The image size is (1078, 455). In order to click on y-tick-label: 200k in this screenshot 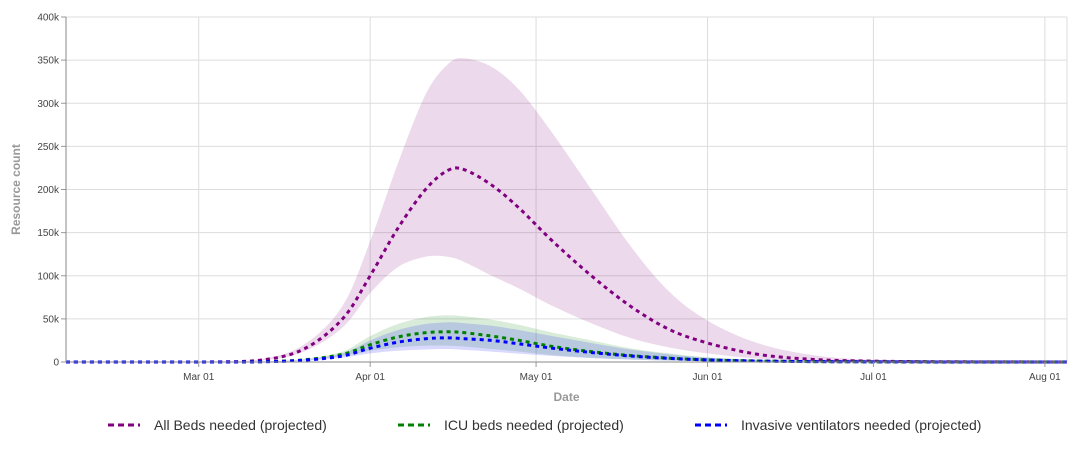, I will do `click(48, 190)`.